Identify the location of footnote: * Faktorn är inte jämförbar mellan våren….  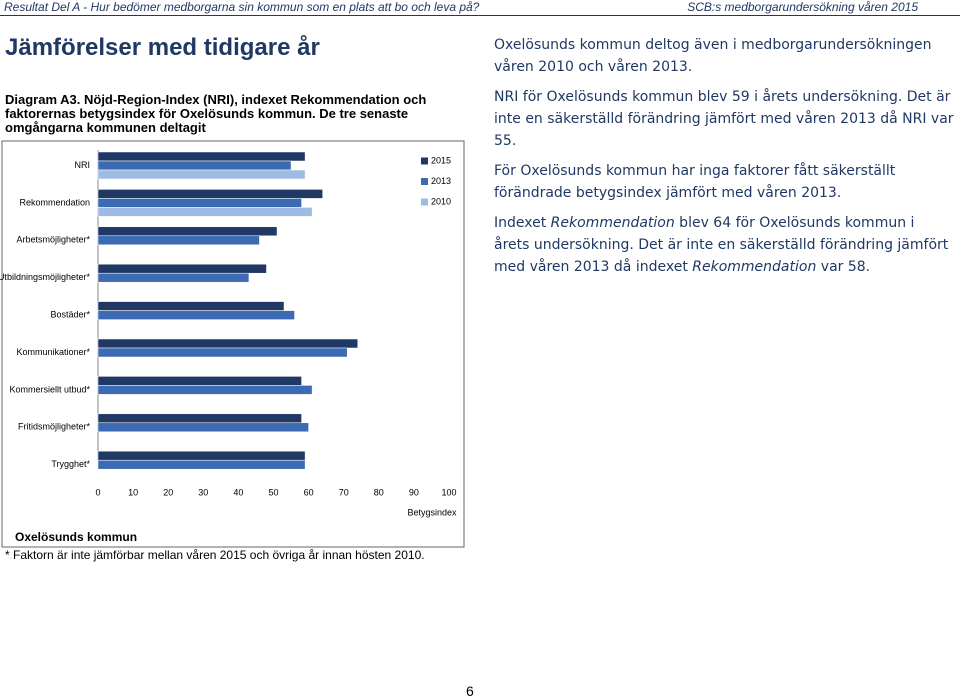
(215, 555).